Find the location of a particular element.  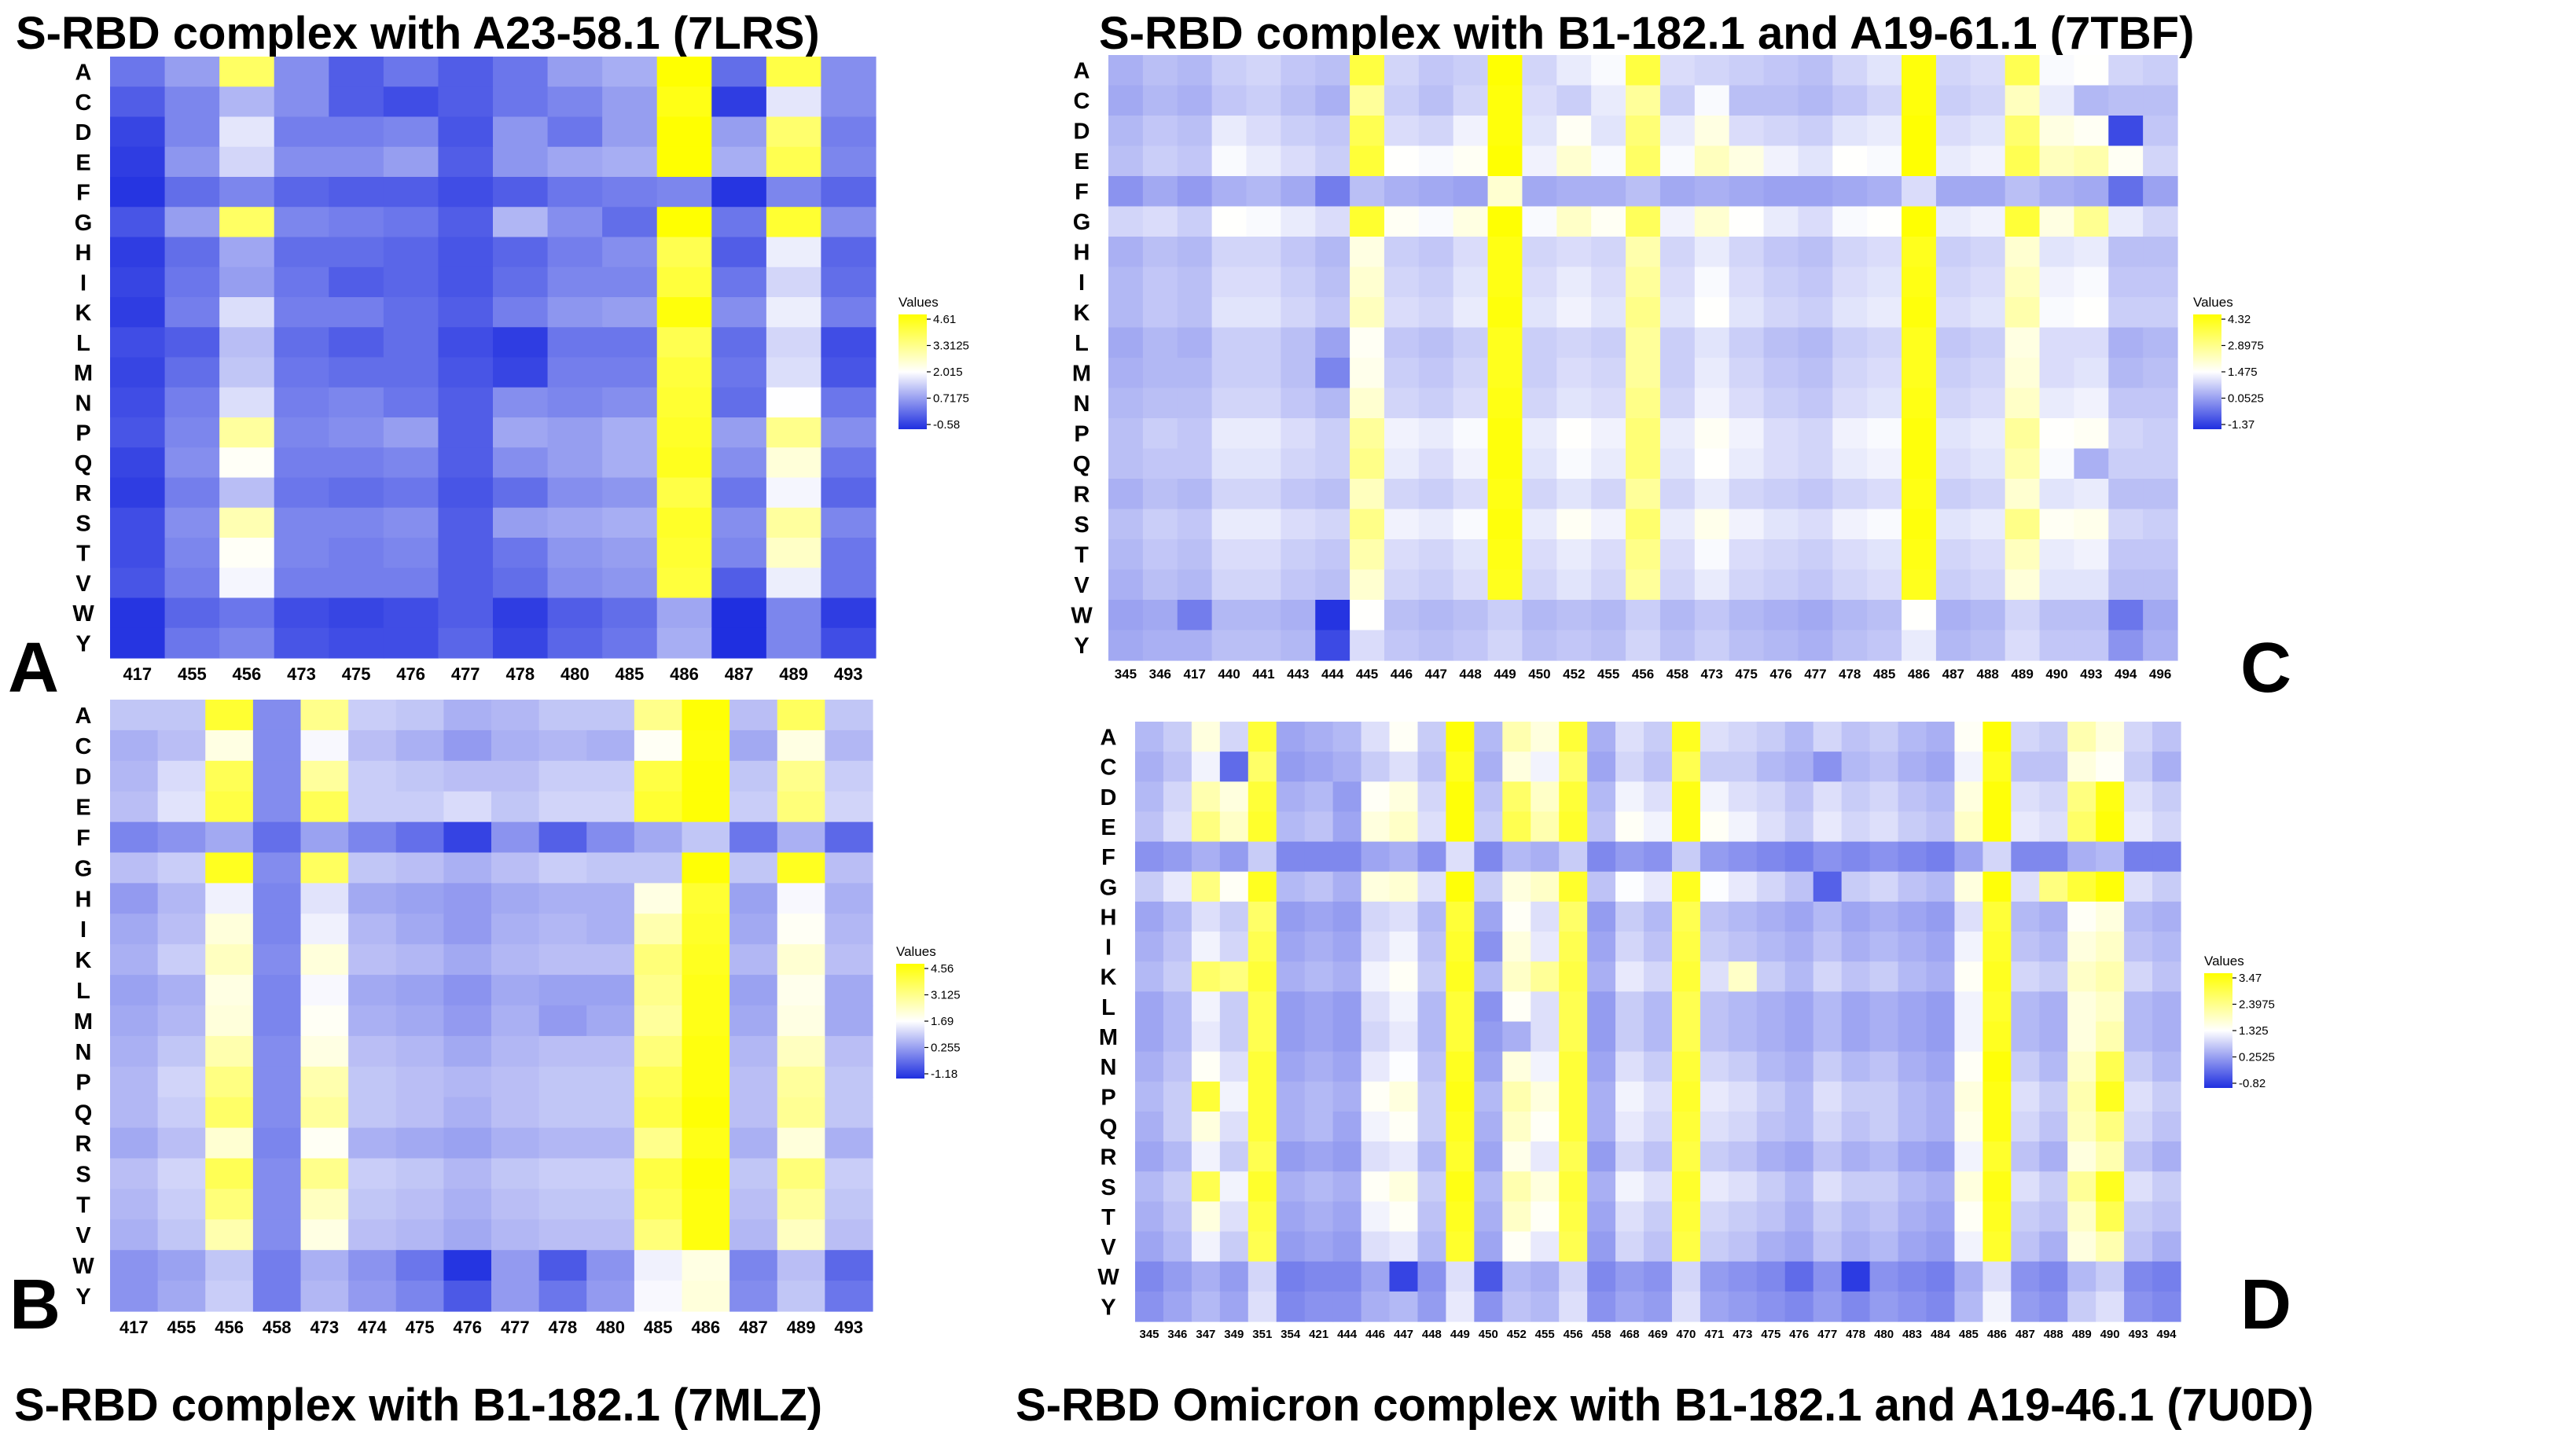

column-label: 486 is located at coordinates (1919, 674).